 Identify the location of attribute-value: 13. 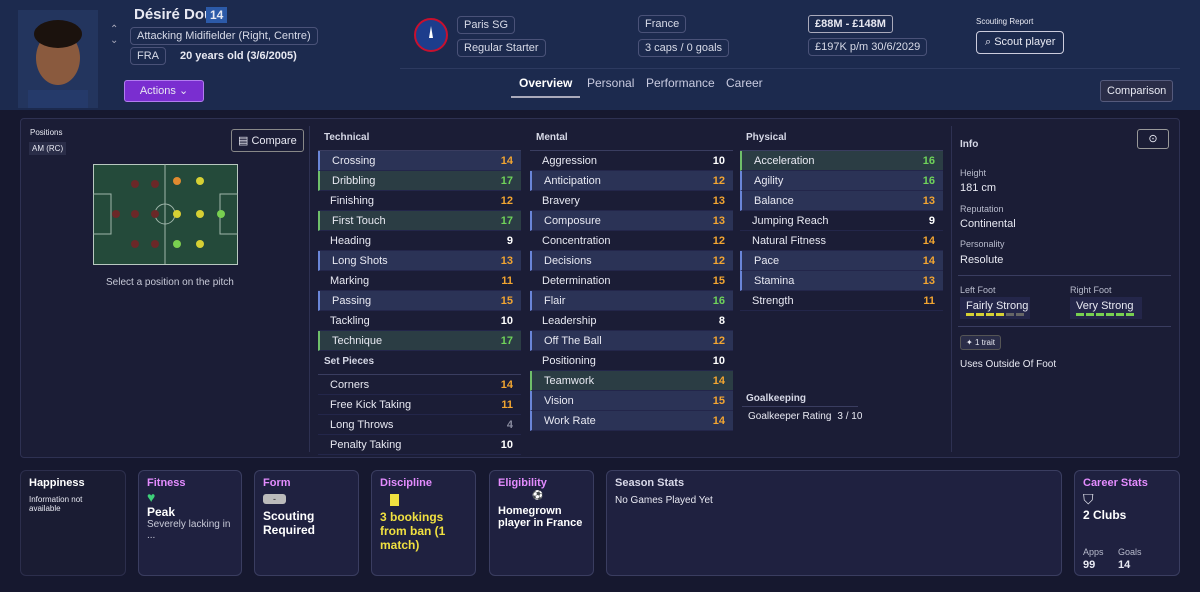
(928, 280).